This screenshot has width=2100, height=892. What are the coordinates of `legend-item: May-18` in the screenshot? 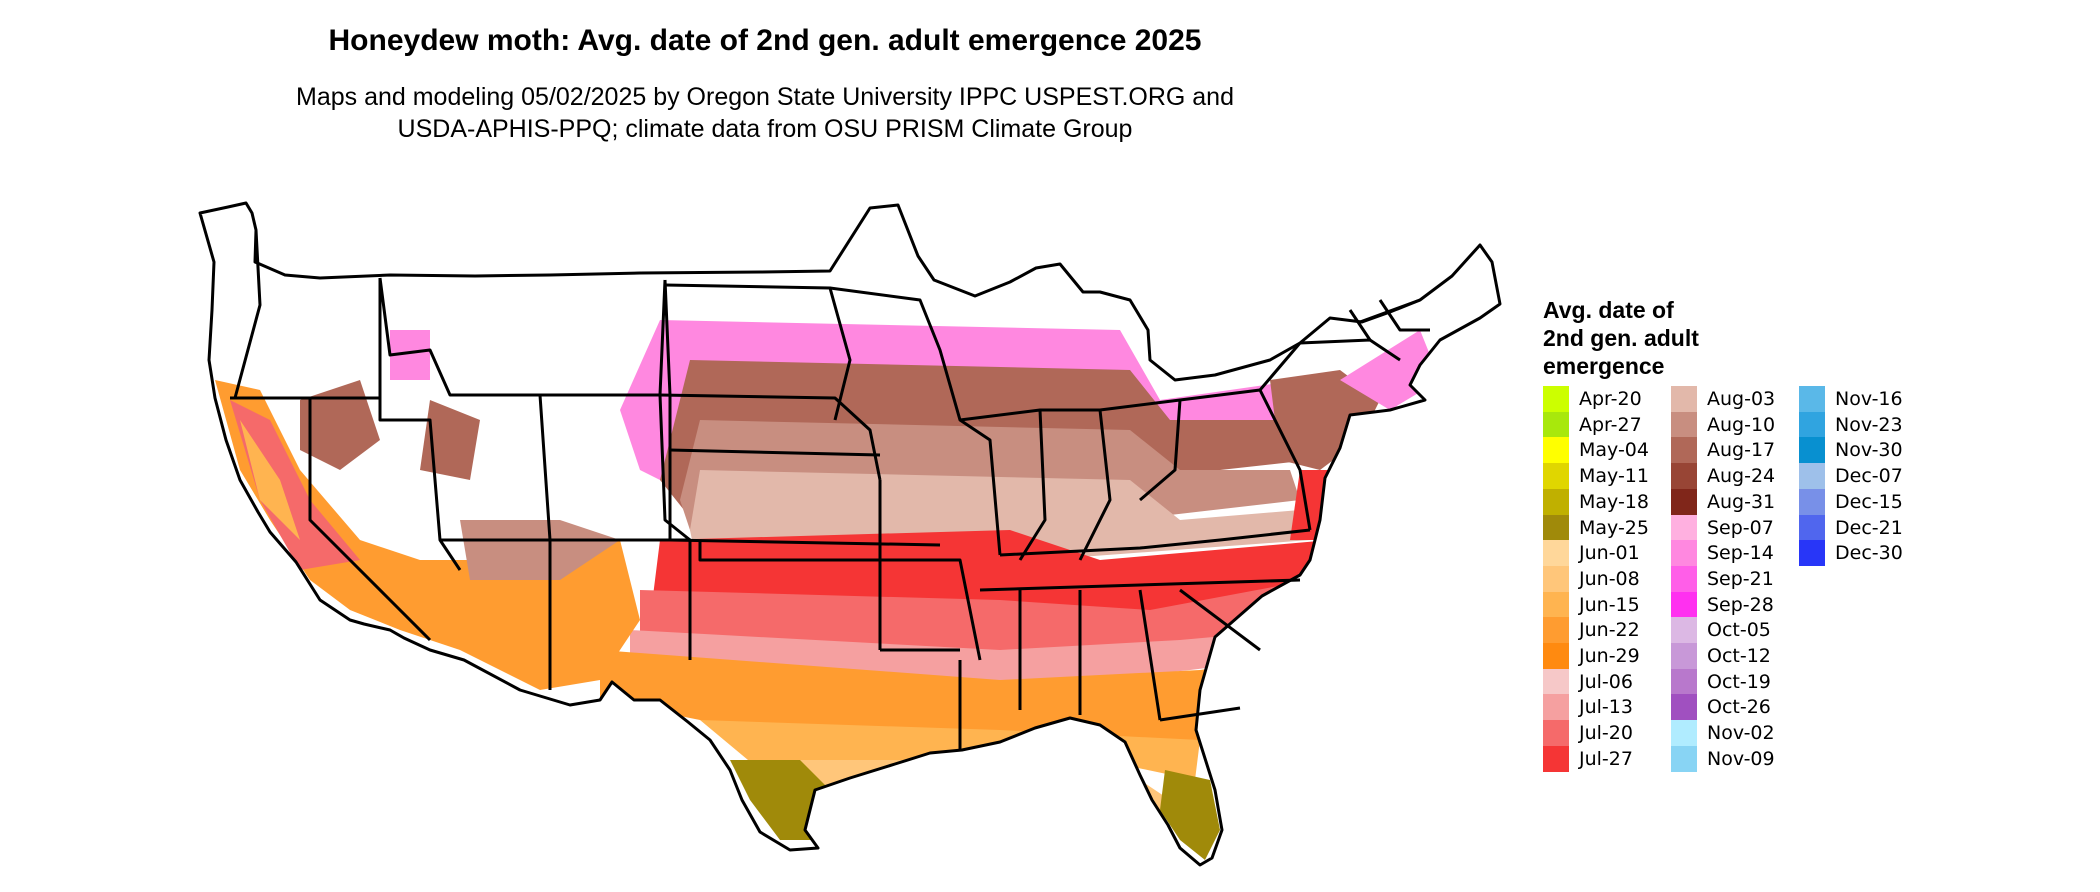 It's located at (1596, 501).